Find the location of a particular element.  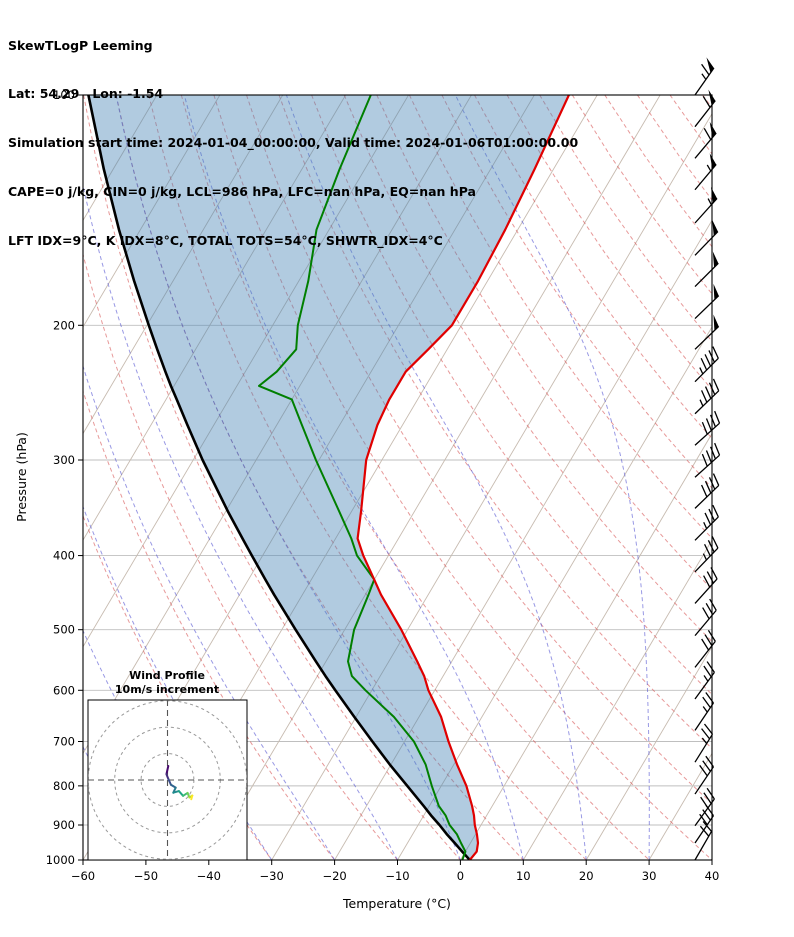

hodograph-title-line1: Wind Profile is located at coordinates (167, 675).